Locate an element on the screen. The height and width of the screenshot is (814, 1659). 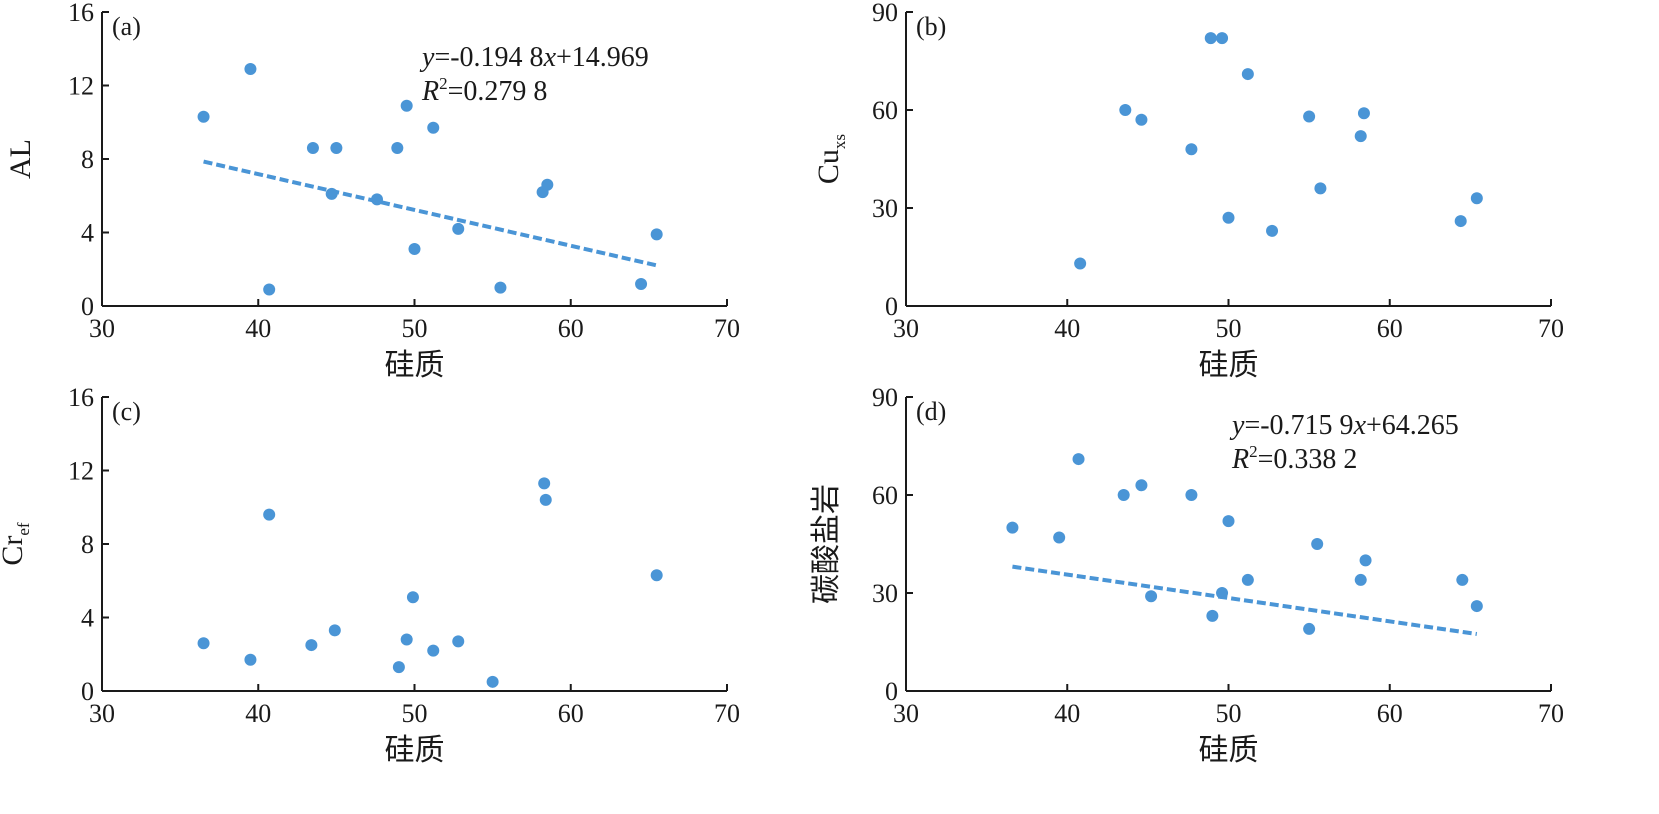
y-axis-title: Cuxs is located at coordinates (830, 159).